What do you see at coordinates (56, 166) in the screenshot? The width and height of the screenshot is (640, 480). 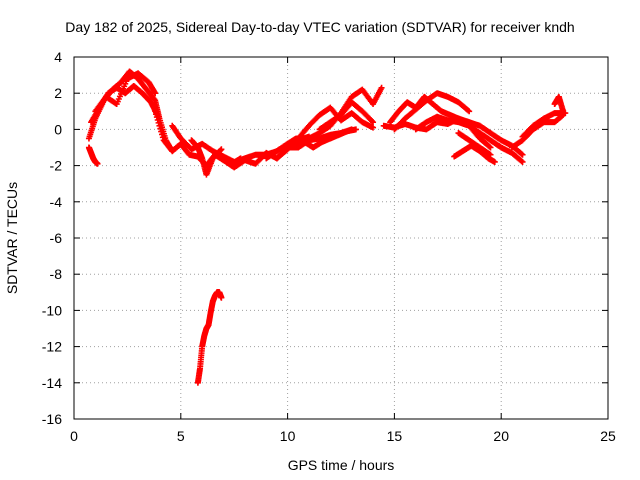 I see `y-tick-label: -2` at bounding box center [56, 166].